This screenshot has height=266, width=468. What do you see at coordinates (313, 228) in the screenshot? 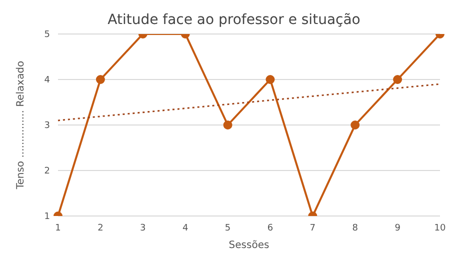
I see `x-tick-label: 7` at bounding box center [313, 228].